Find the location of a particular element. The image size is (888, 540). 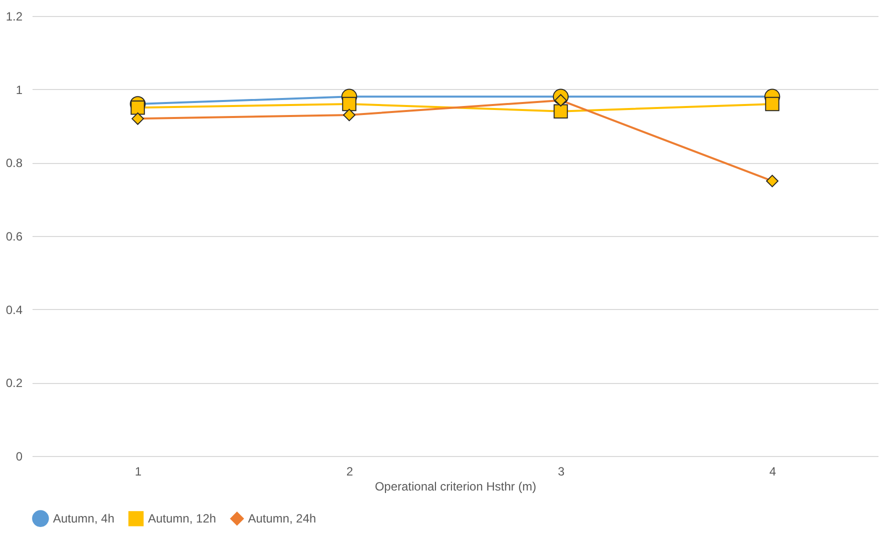

y-tick-label: 0 is located at coordinates (19, 457).